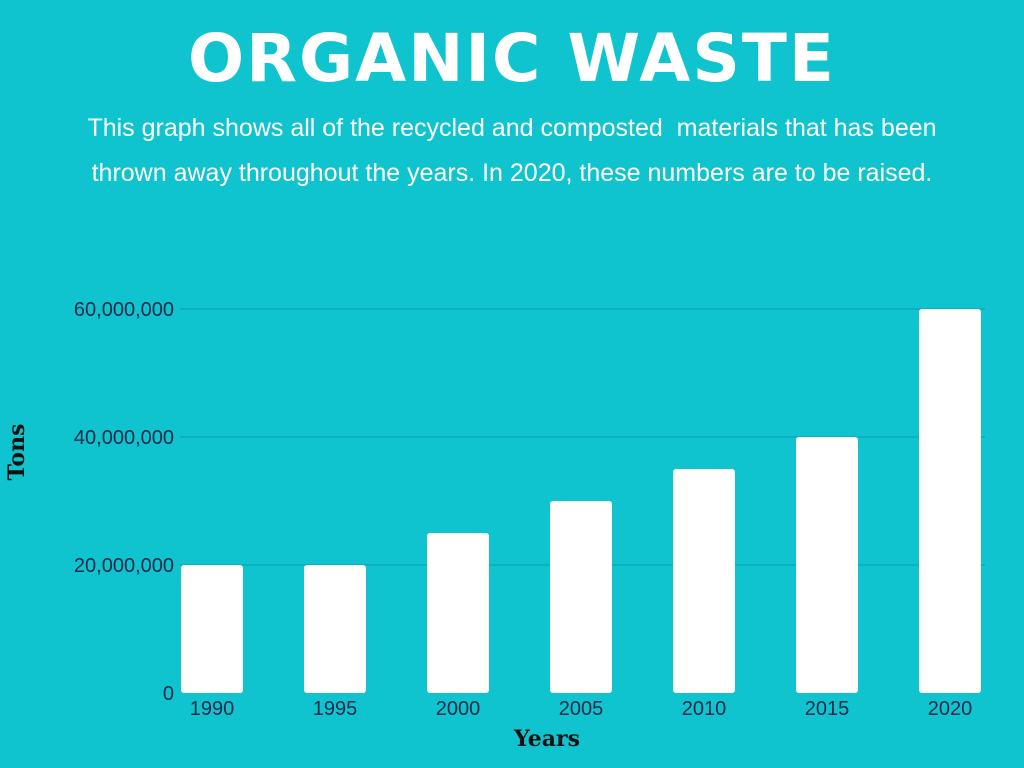 The height and width of the screenshot is (768, 1024). What do you see at coordinates (124, 566) in the screenshot?
I see `y-tick-label: 20,000,000` at bounding box center [124, 566].